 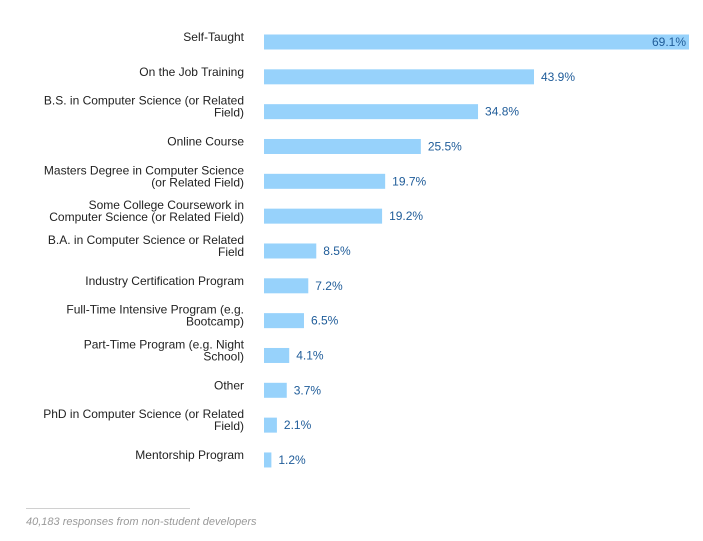 What do you see at coordinates (325, 321) in the screenshot?
I see `value-label: 6.5%` at bounding box center [325, 321].